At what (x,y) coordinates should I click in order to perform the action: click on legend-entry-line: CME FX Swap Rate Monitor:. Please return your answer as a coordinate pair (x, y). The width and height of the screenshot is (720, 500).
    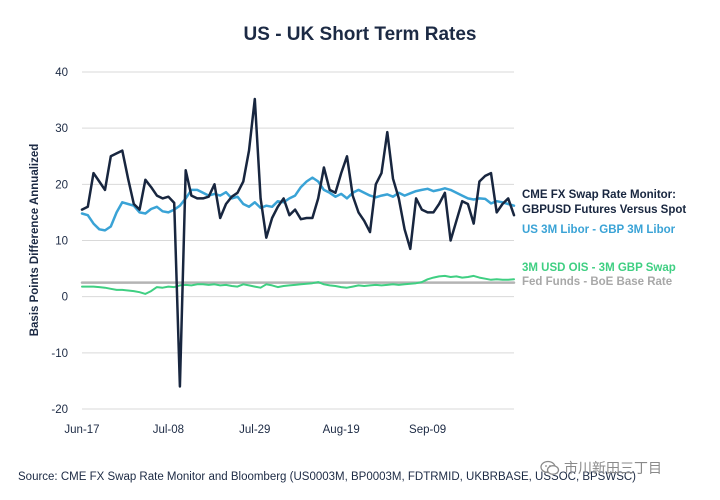
    Looking at the image, I should click on (599, 195).